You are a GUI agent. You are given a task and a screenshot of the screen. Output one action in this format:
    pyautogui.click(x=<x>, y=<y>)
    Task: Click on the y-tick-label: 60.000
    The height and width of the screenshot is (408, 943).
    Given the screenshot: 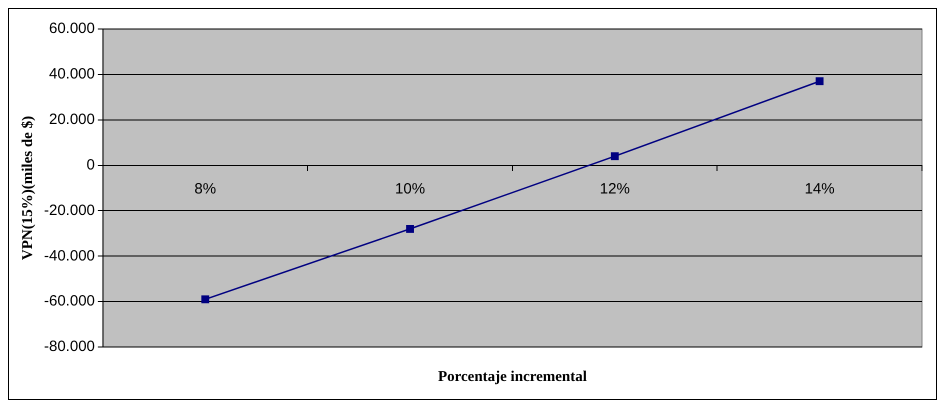 What is the action you would take?
    pyautogui.click(x=71, y=29)
    